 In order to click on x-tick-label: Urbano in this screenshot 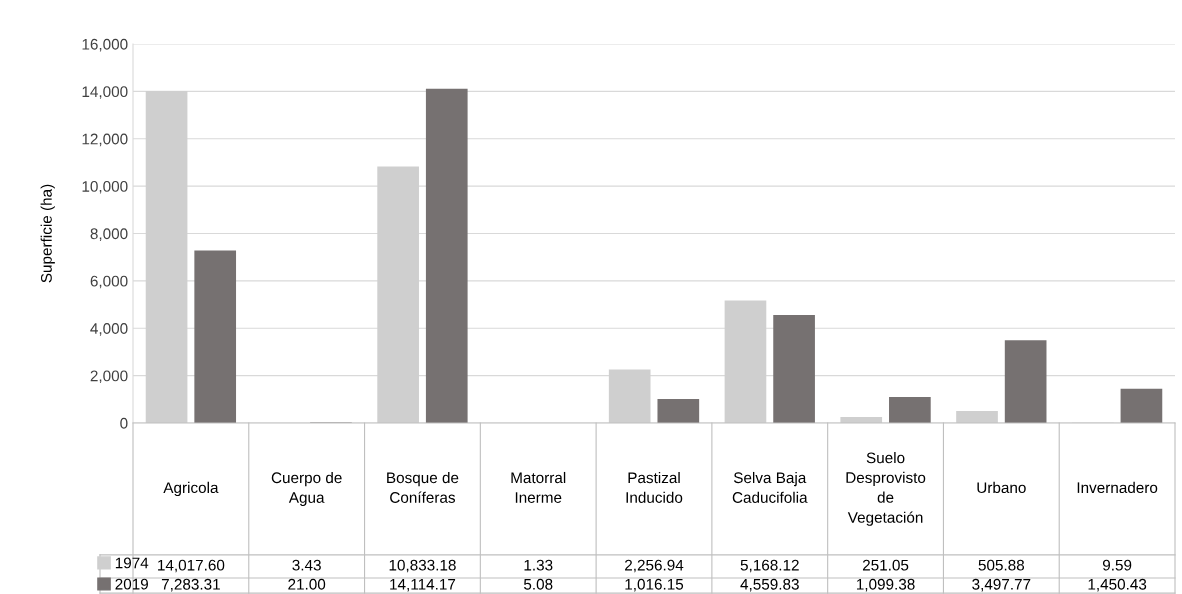, I will do `click(1001, 487)`.